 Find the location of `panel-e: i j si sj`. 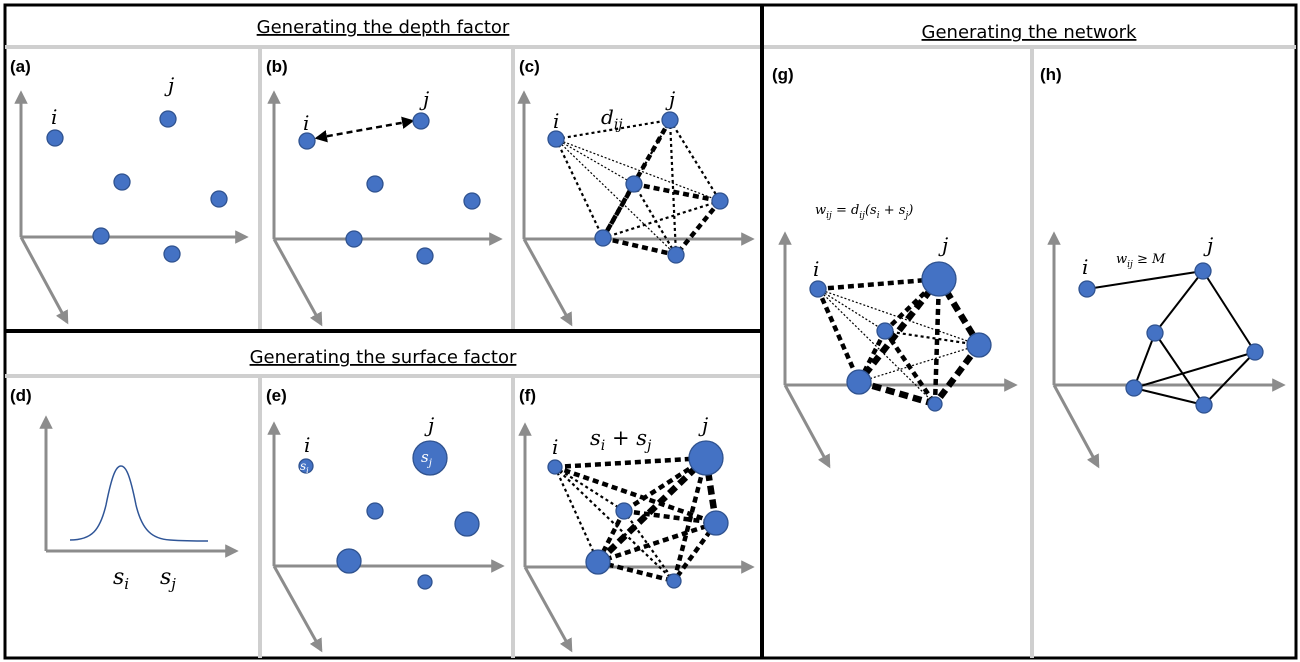

panel-e: i j si sj is located at coordinates (386, 533).